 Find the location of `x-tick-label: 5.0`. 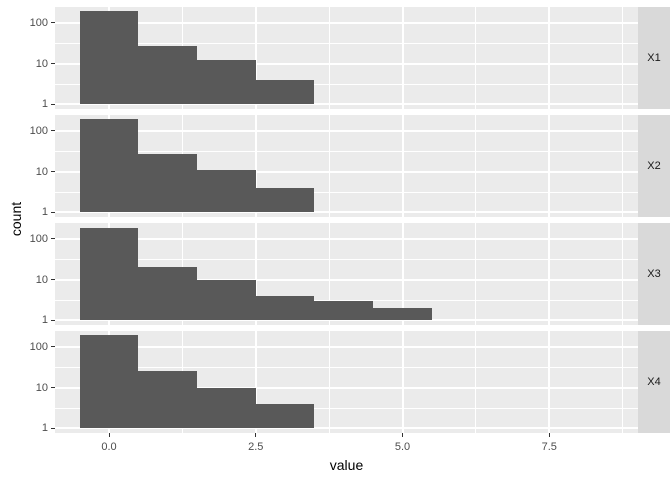

x-tick-label: 5.0 is located at coordinates (402, 447).